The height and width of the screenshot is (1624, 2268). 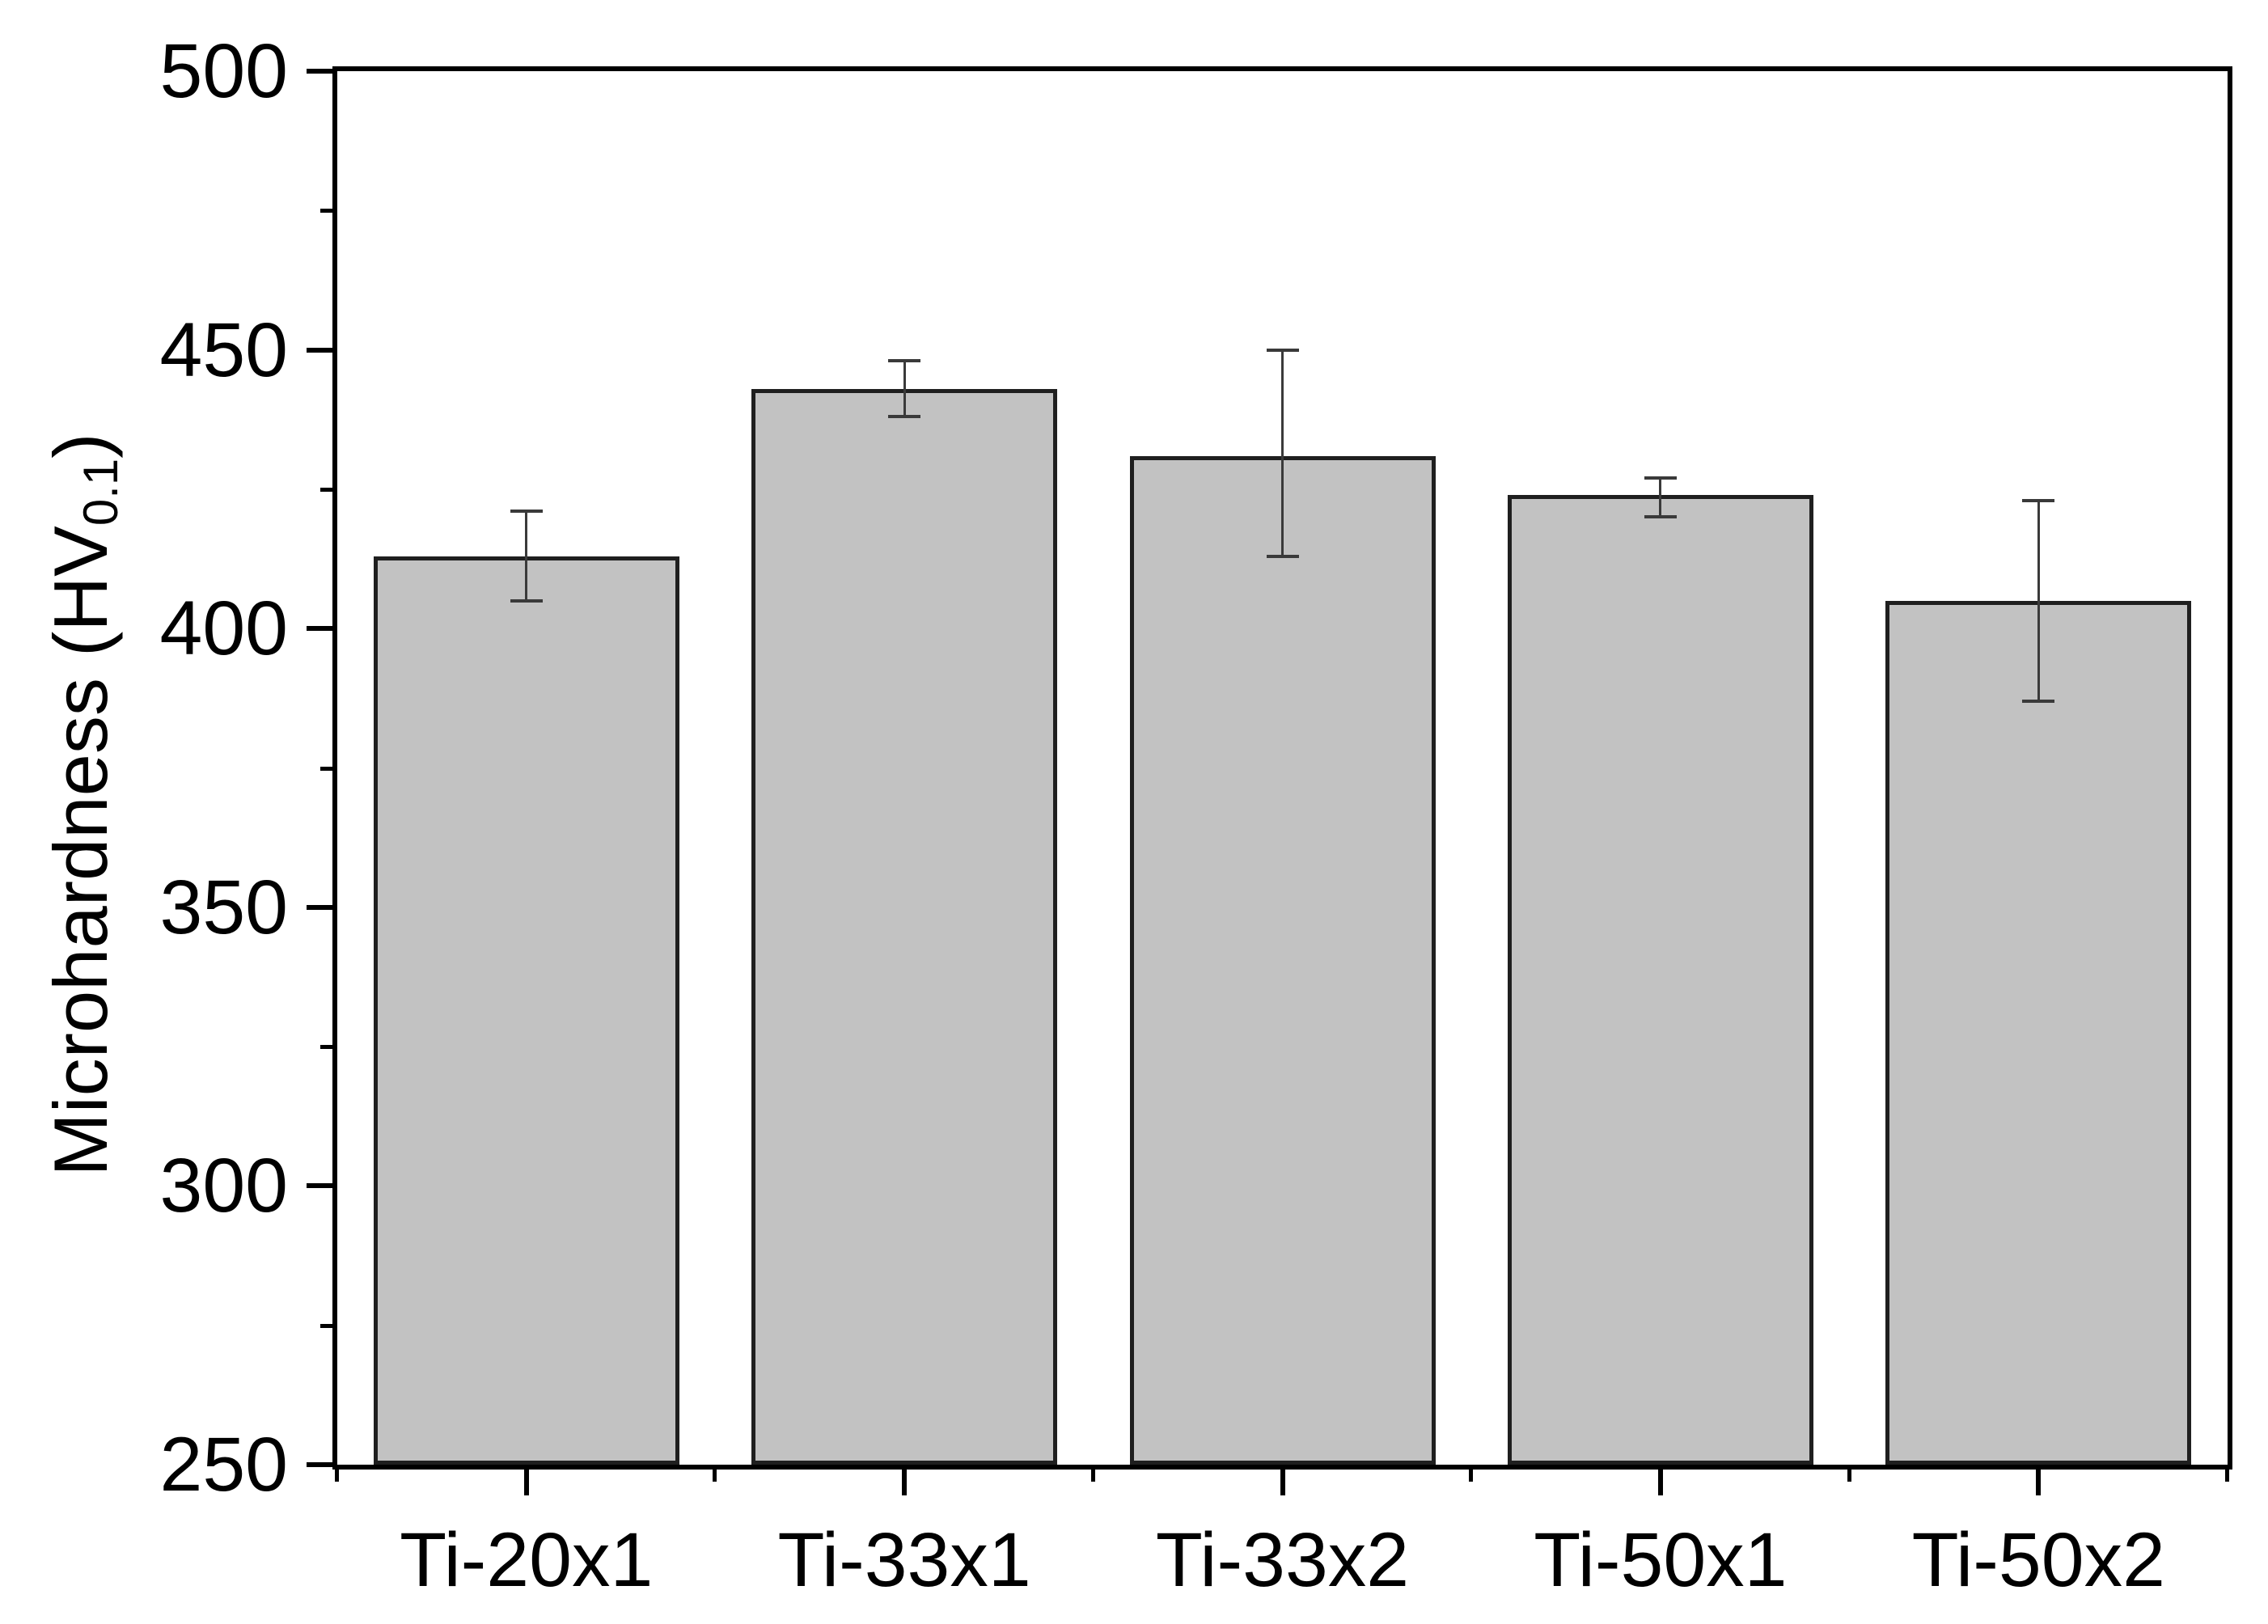 What do you see at coordinates (86, 804) in the screenshot?
I see `y-axis-title: Microhardness (HV0.1)` at bounding box center [86, 804].